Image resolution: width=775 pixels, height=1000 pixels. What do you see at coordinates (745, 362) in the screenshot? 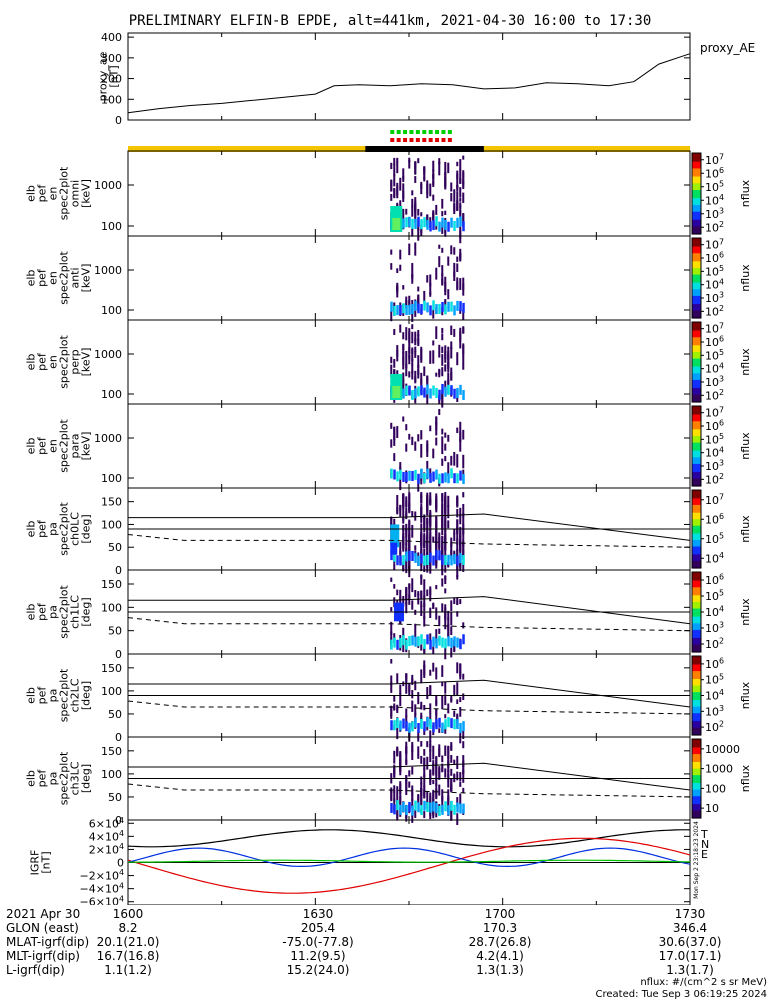
I see `colorbar-title: nflux` at bounding box center [745, 362].